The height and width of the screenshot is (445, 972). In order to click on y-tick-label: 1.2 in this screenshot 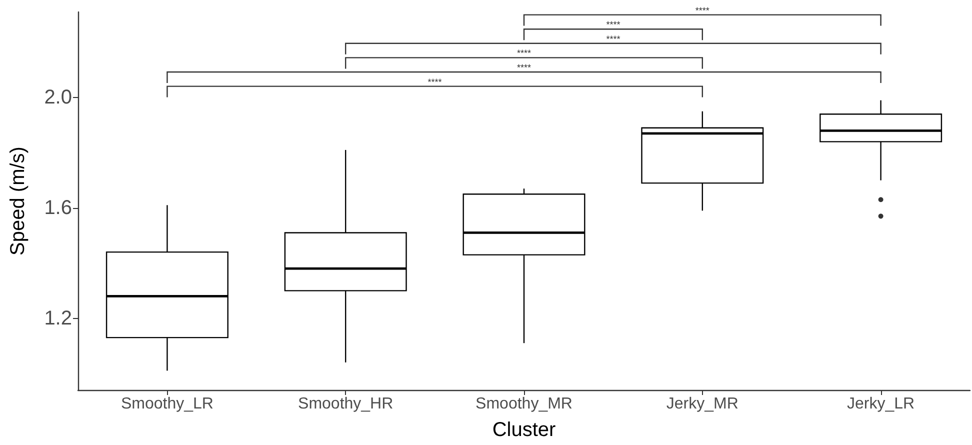, I will do `click(58, 318)`.